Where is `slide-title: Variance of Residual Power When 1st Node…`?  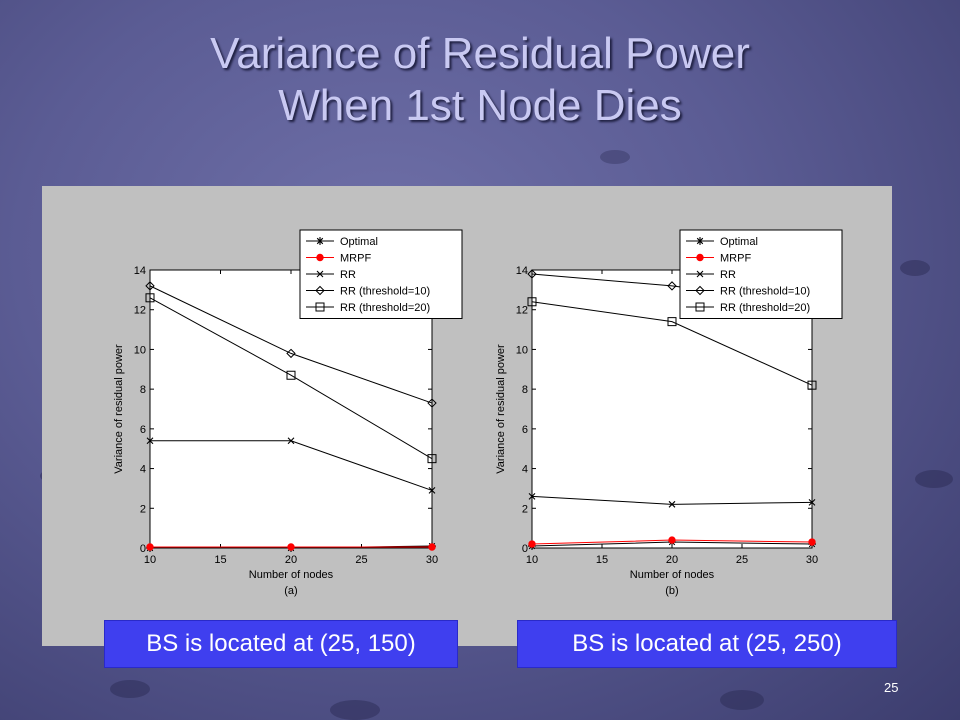 slide-title: Variance of Residual Power When 1st Node… is located at coordinates (480, 80).